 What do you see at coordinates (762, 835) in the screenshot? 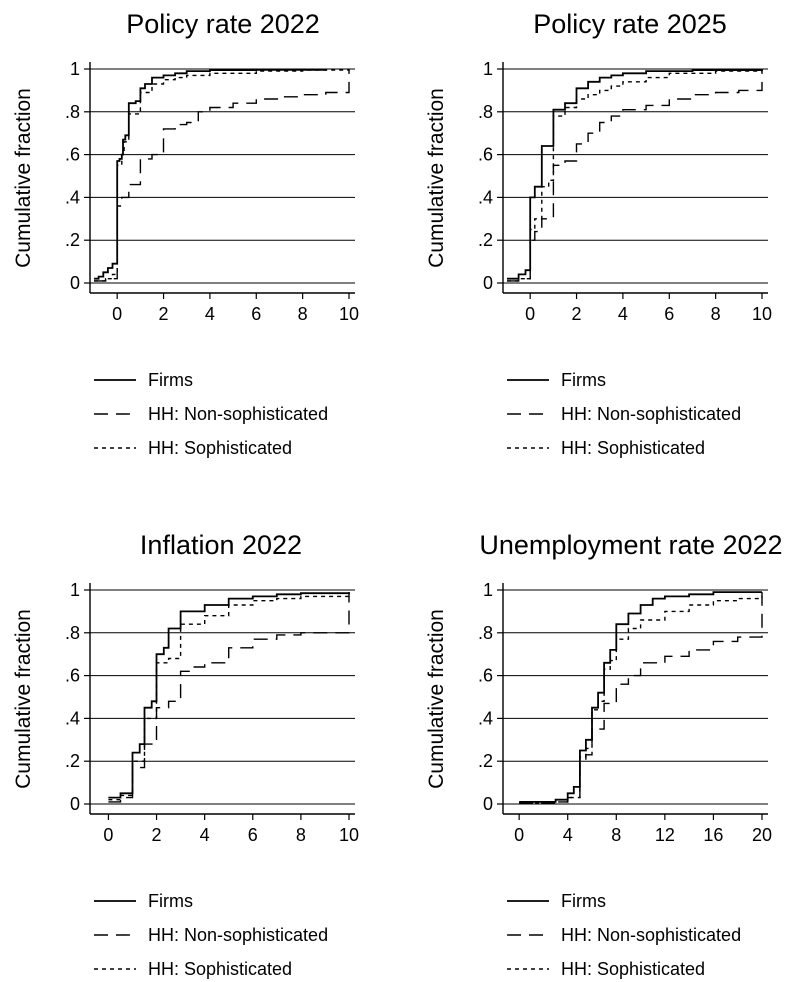
I see `x-tick-label: 20` at bounding box center [762, 835].